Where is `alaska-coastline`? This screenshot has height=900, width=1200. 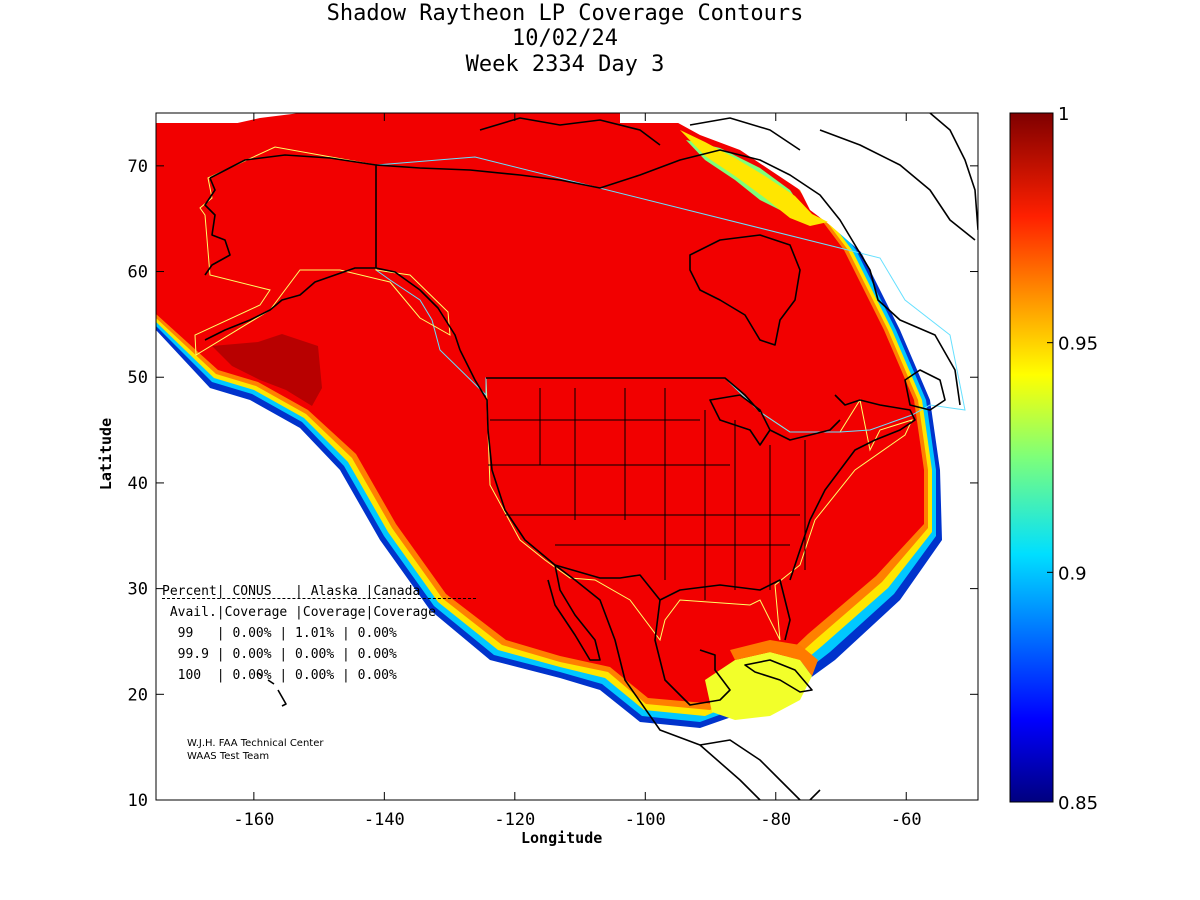
alaska-coastline is located at coordinates (332, 252).